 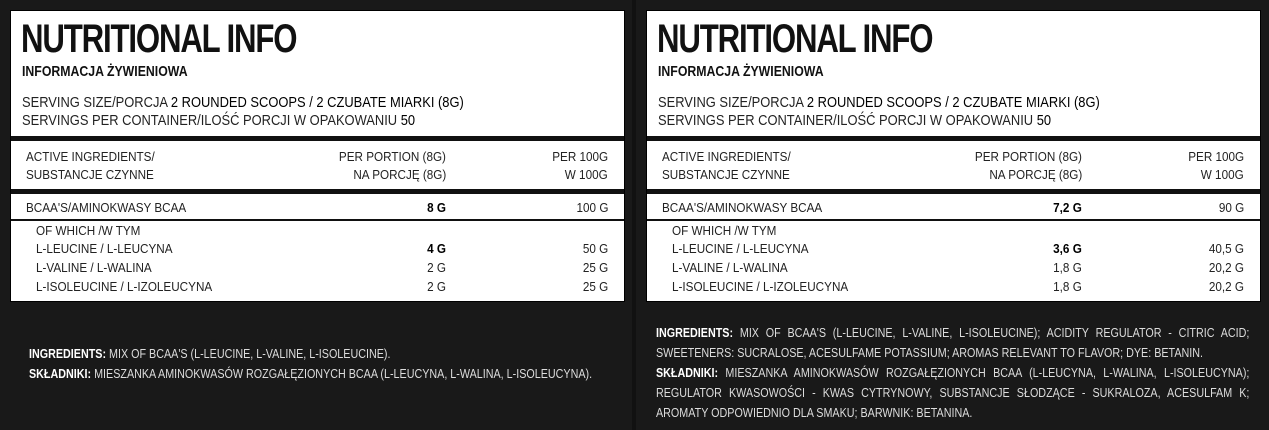 I want to click on row-per100: 40,5 G, so click(x=1226, y=248).